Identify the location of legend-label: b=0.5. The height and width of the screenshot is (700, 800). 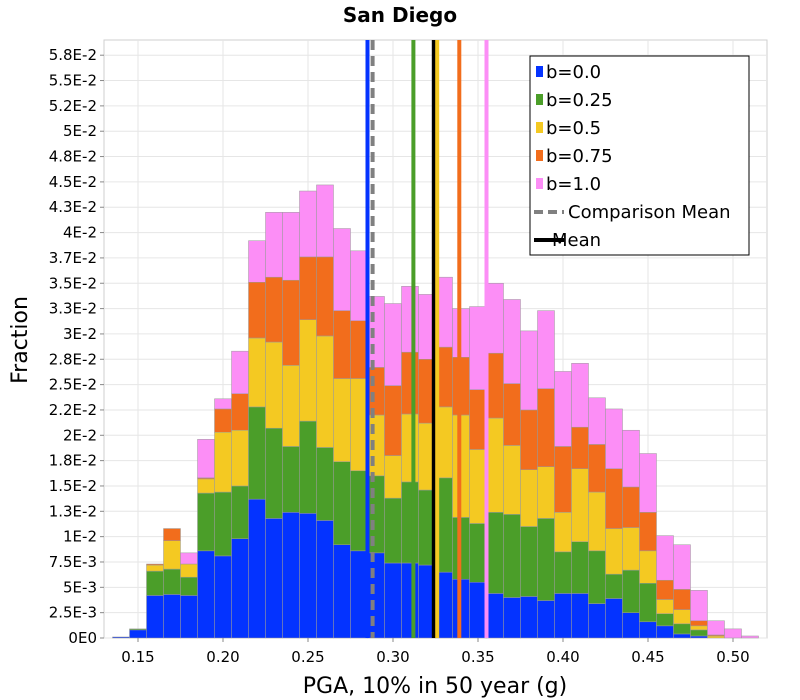
(573, 128).